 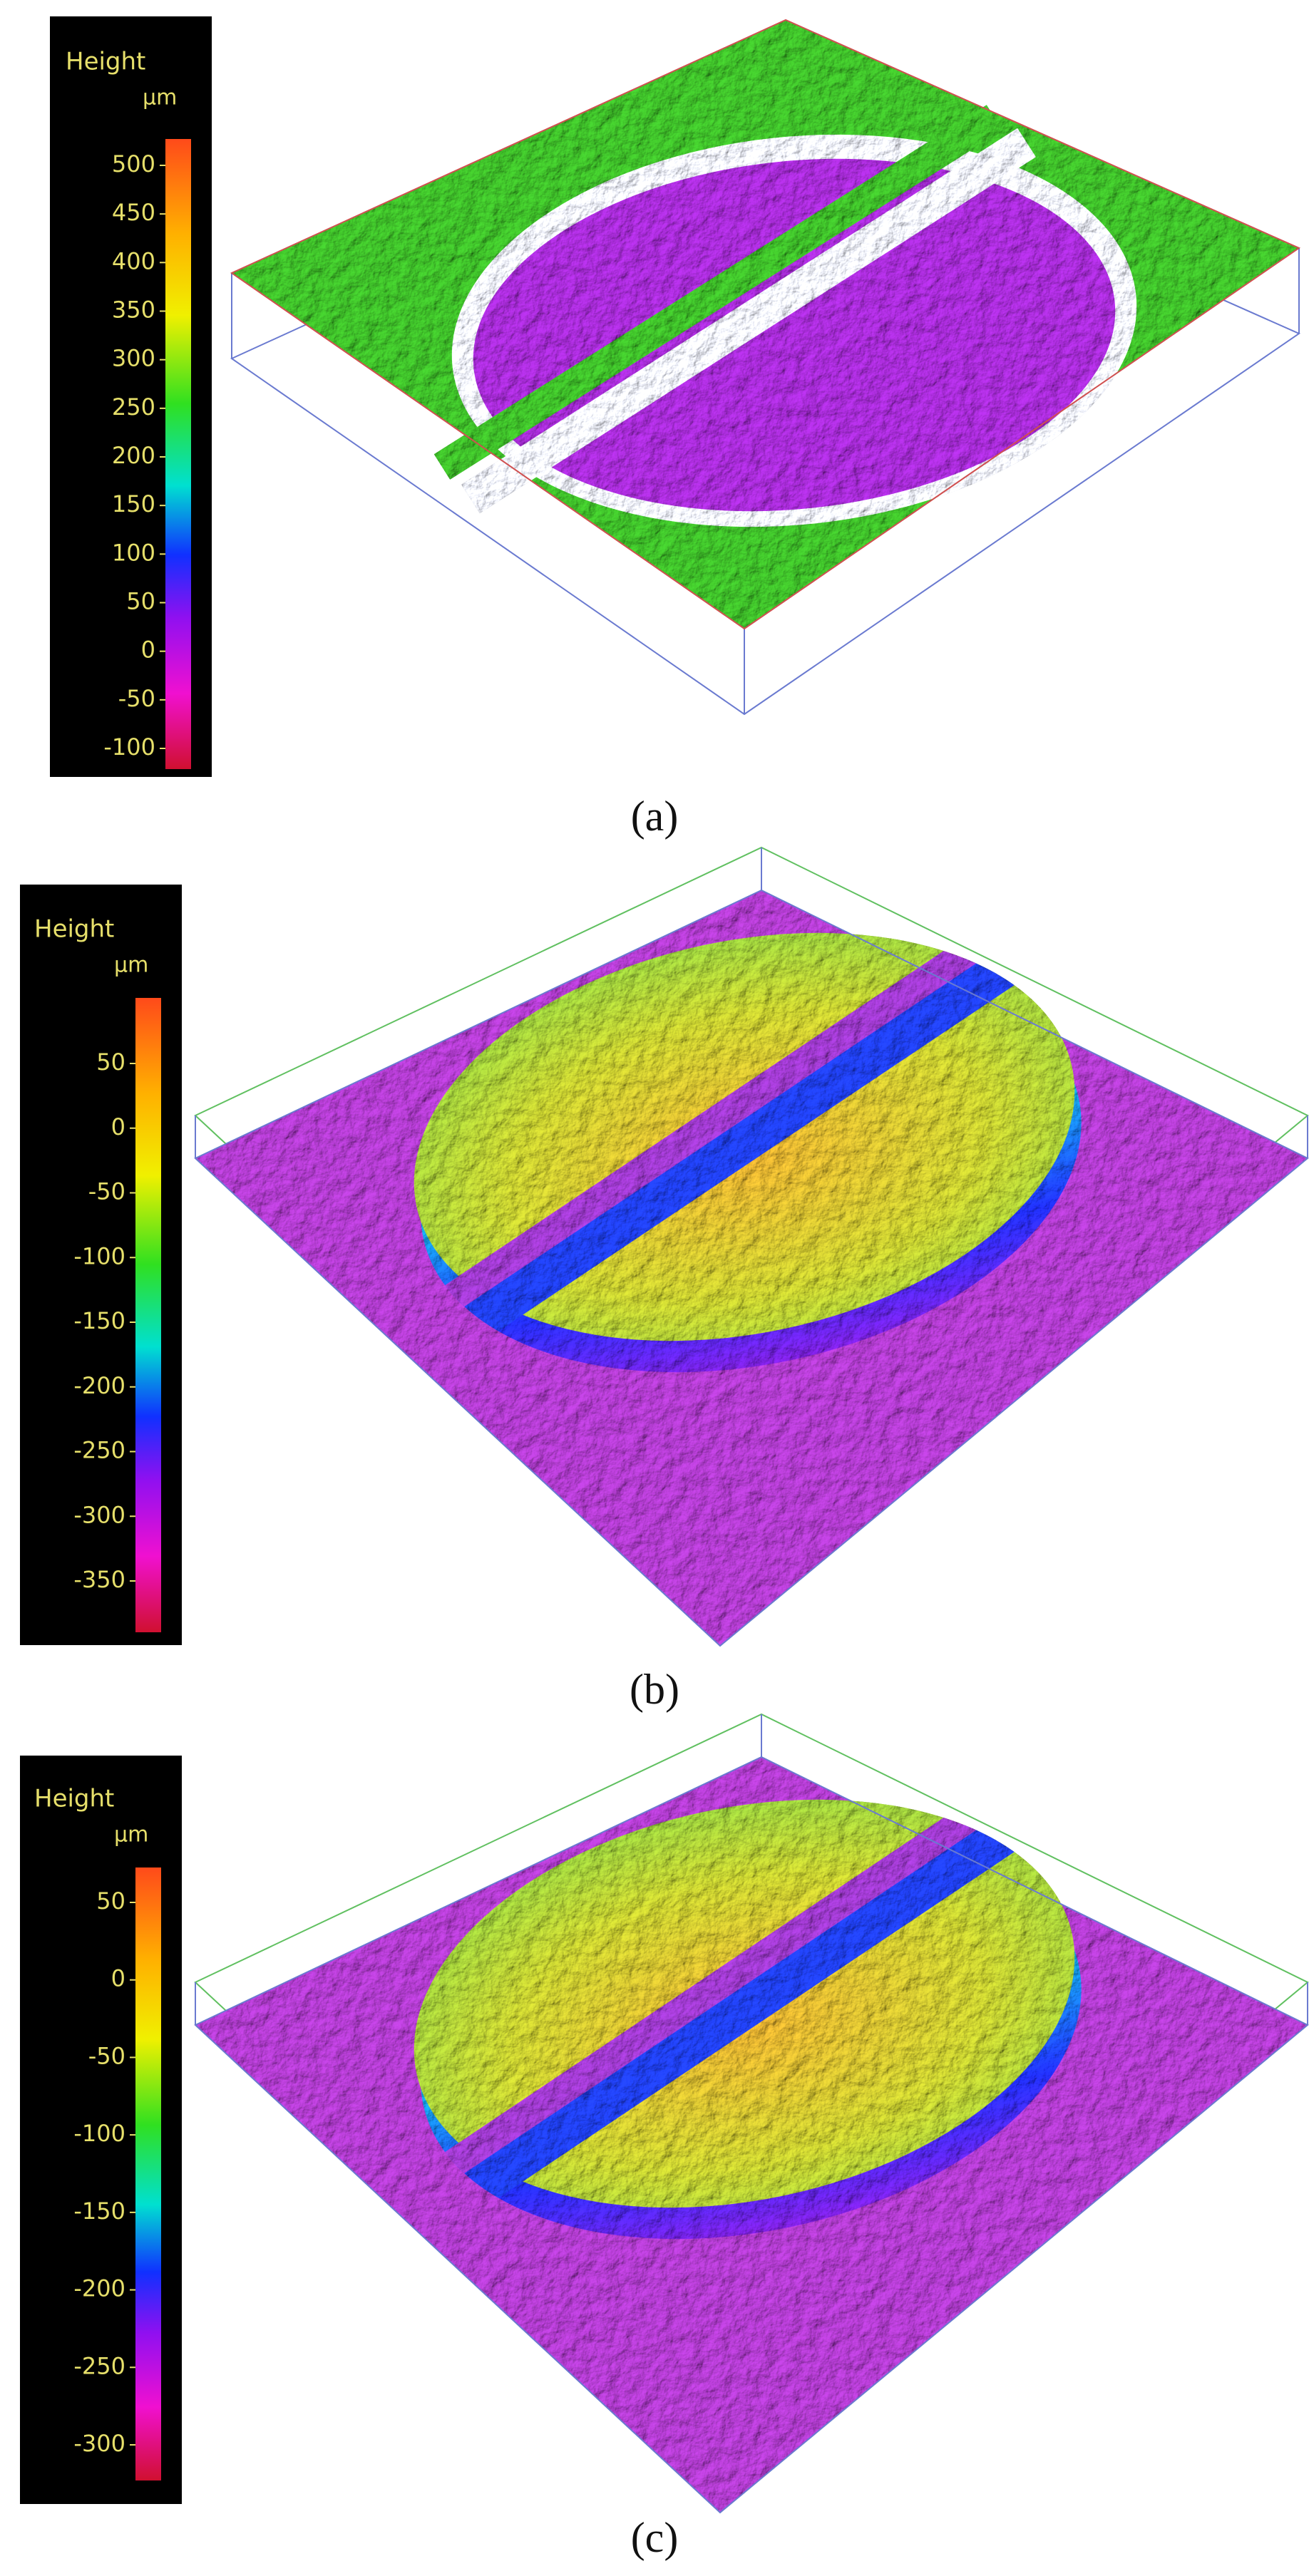 What do you see at coordinates (133, 260) in the screenshot?
I see `colorbar-tick-label: 400` at bounding box center [133, 260].